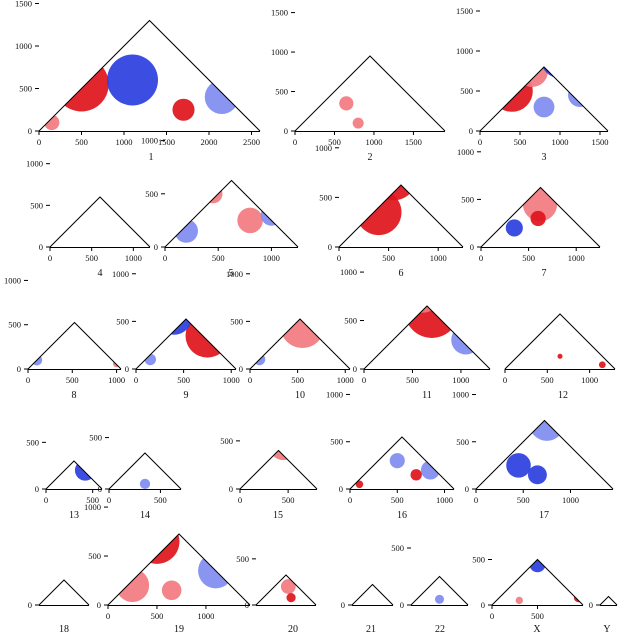 Image resolution: width=619 pixels, height=634 pixels. What do you see at coordinates (279, 13) in the screenshot?
I see `y-tick-label: 1500` at bounding box center [279, 13].